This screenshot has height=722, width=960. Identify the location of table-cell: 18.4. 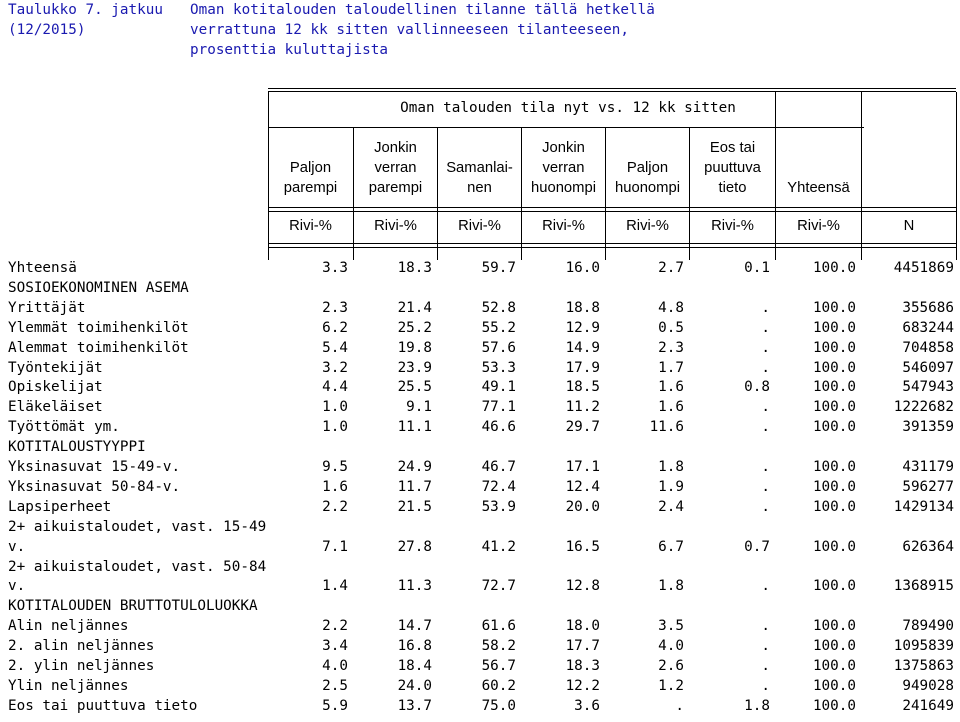
(414, 666).